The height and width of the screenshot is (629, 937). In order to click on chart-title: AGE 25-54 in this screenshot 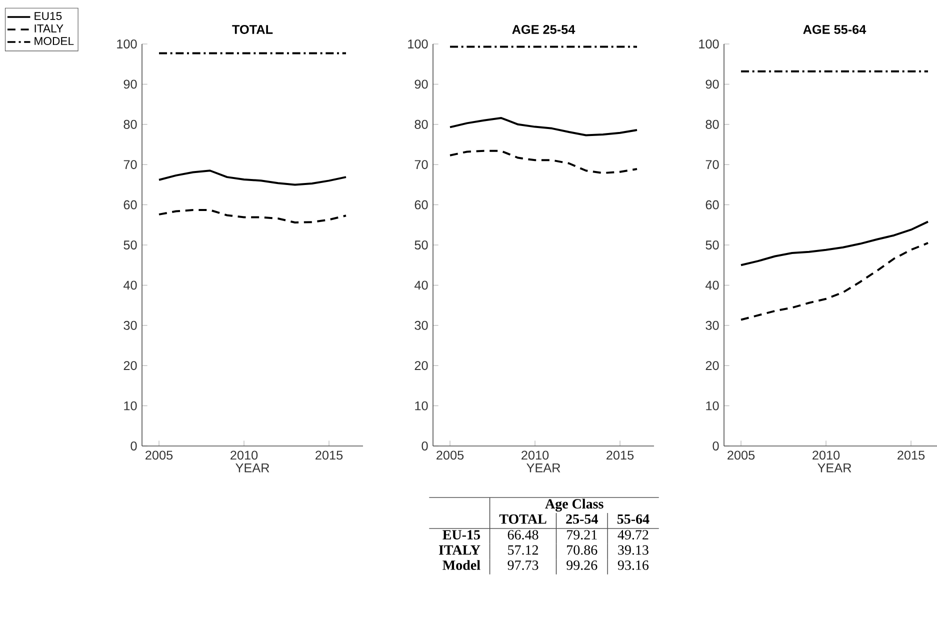, I will do `click(544, 29)`.